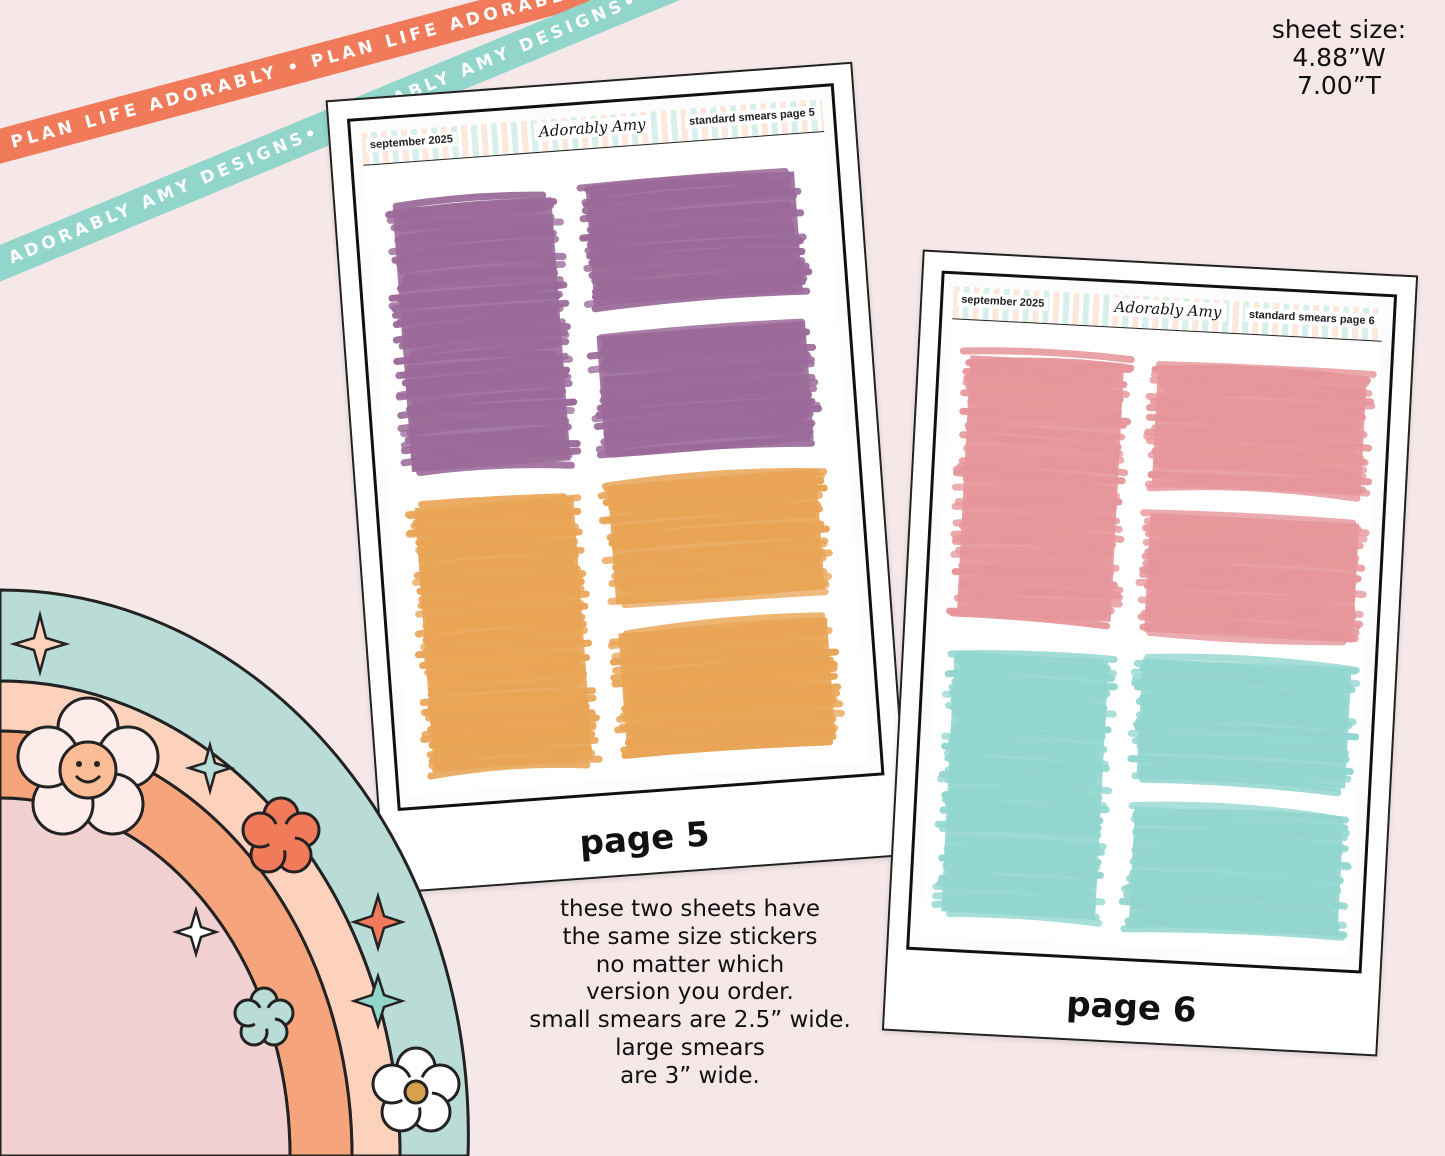 This screenshot has height=1156, width=1445. Describe the element at coordinates (1312, 318) in the screenshot. I see `sheet-title-label: standard smears page 6` at that location.